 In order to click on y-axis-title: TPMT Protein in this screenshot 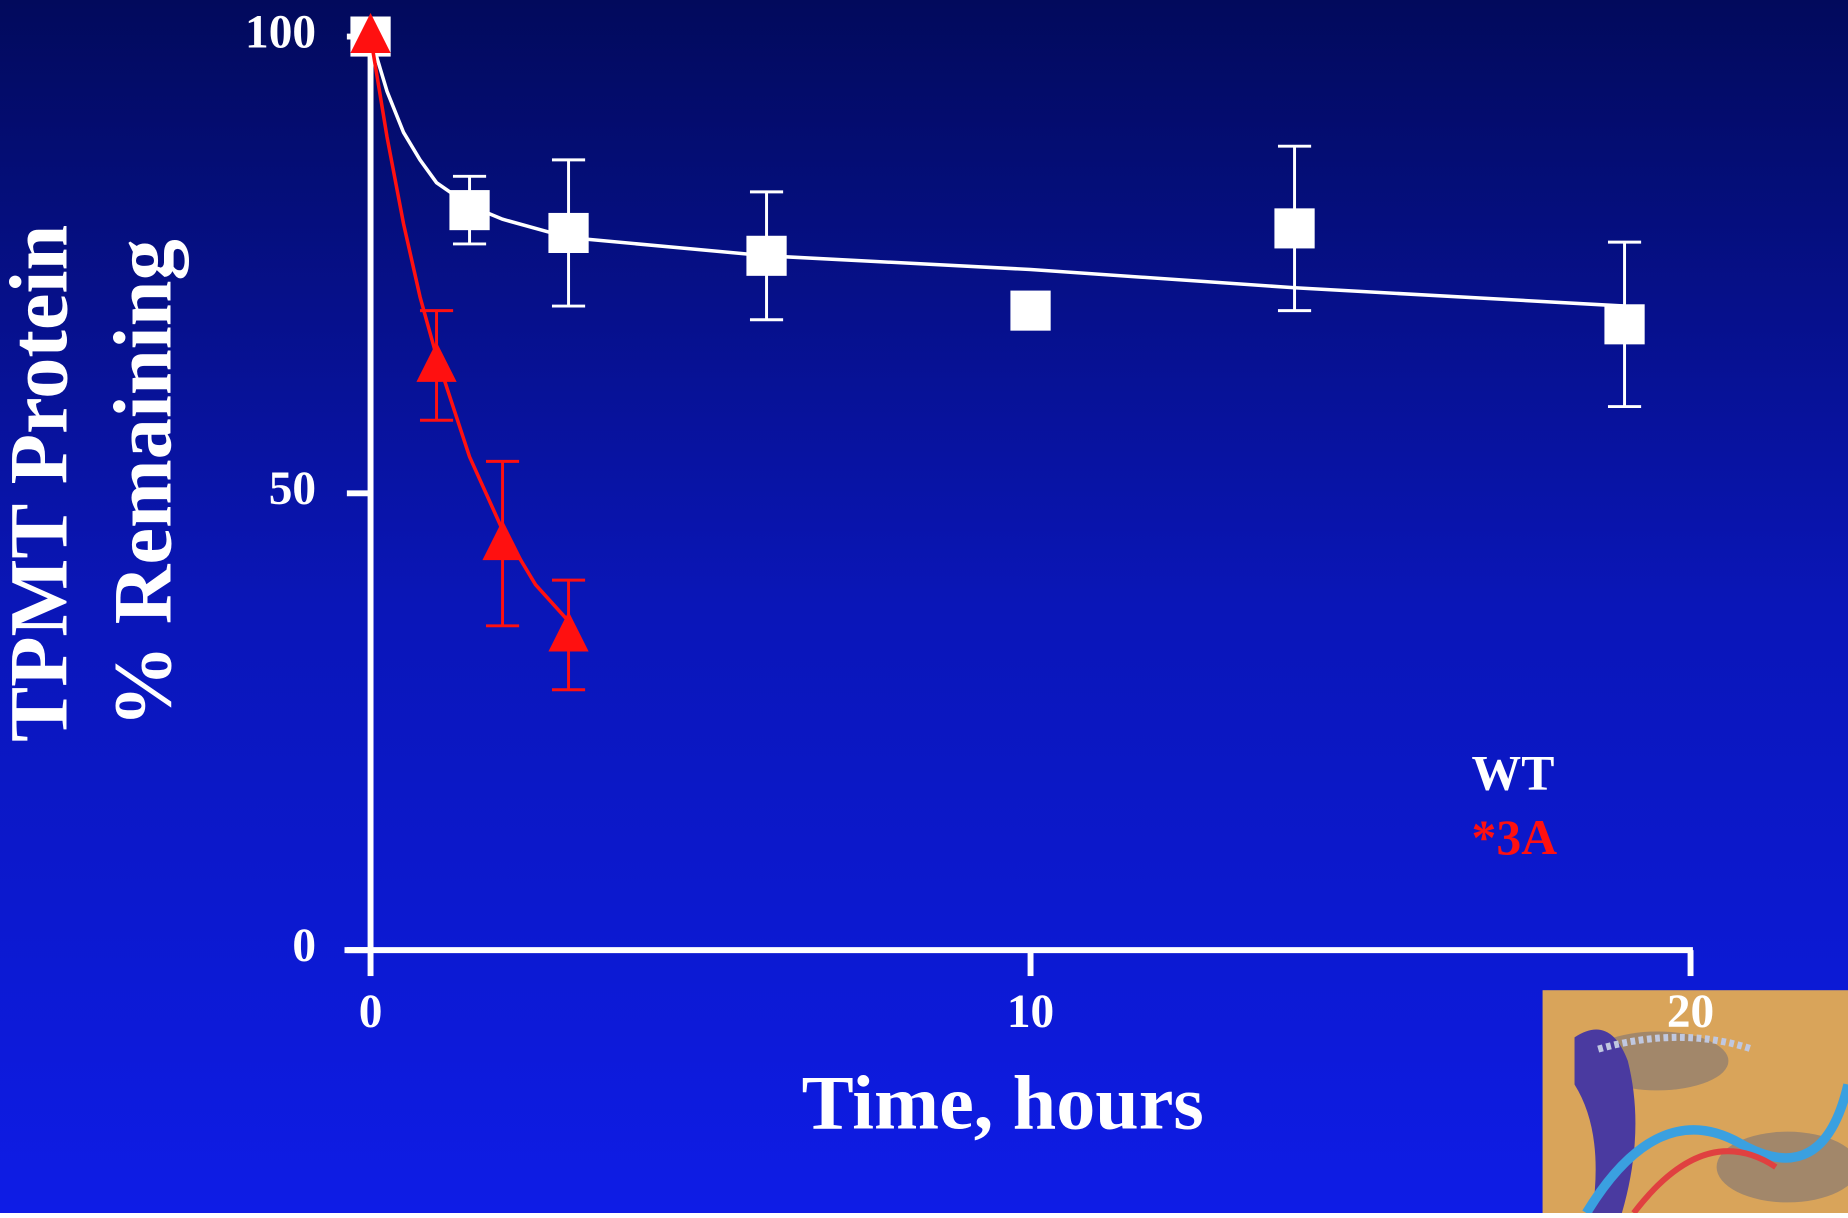, I will do `click(42, 483)`.